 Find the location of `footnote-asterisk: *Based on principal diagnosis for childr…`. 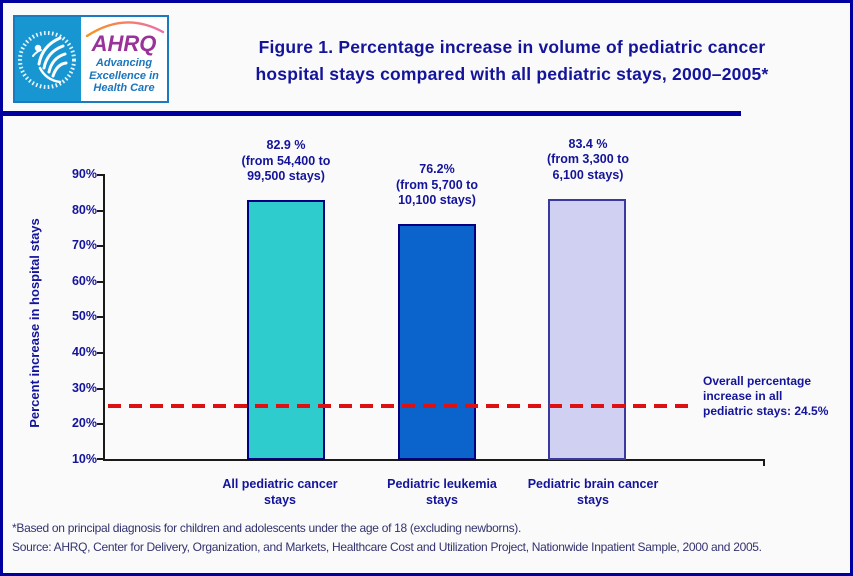

footnote-asterisk: *Based on principal diagnosis for childr… is located at coordinates (267, 528).